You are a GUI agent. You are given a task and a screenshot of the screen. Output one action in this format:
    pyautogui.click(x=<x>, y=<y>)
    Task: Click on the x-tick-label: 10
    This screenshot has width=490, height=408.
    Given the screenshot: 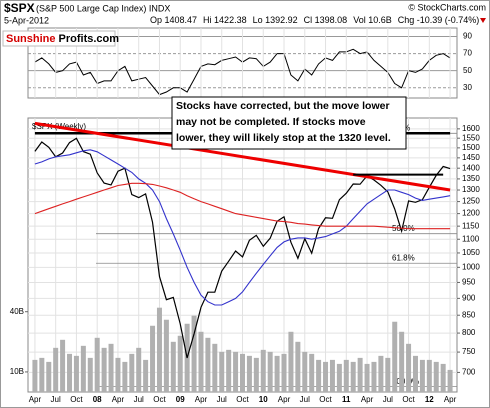 What is the action you would take?
    pyautogui.click(x=263, y=399)
    